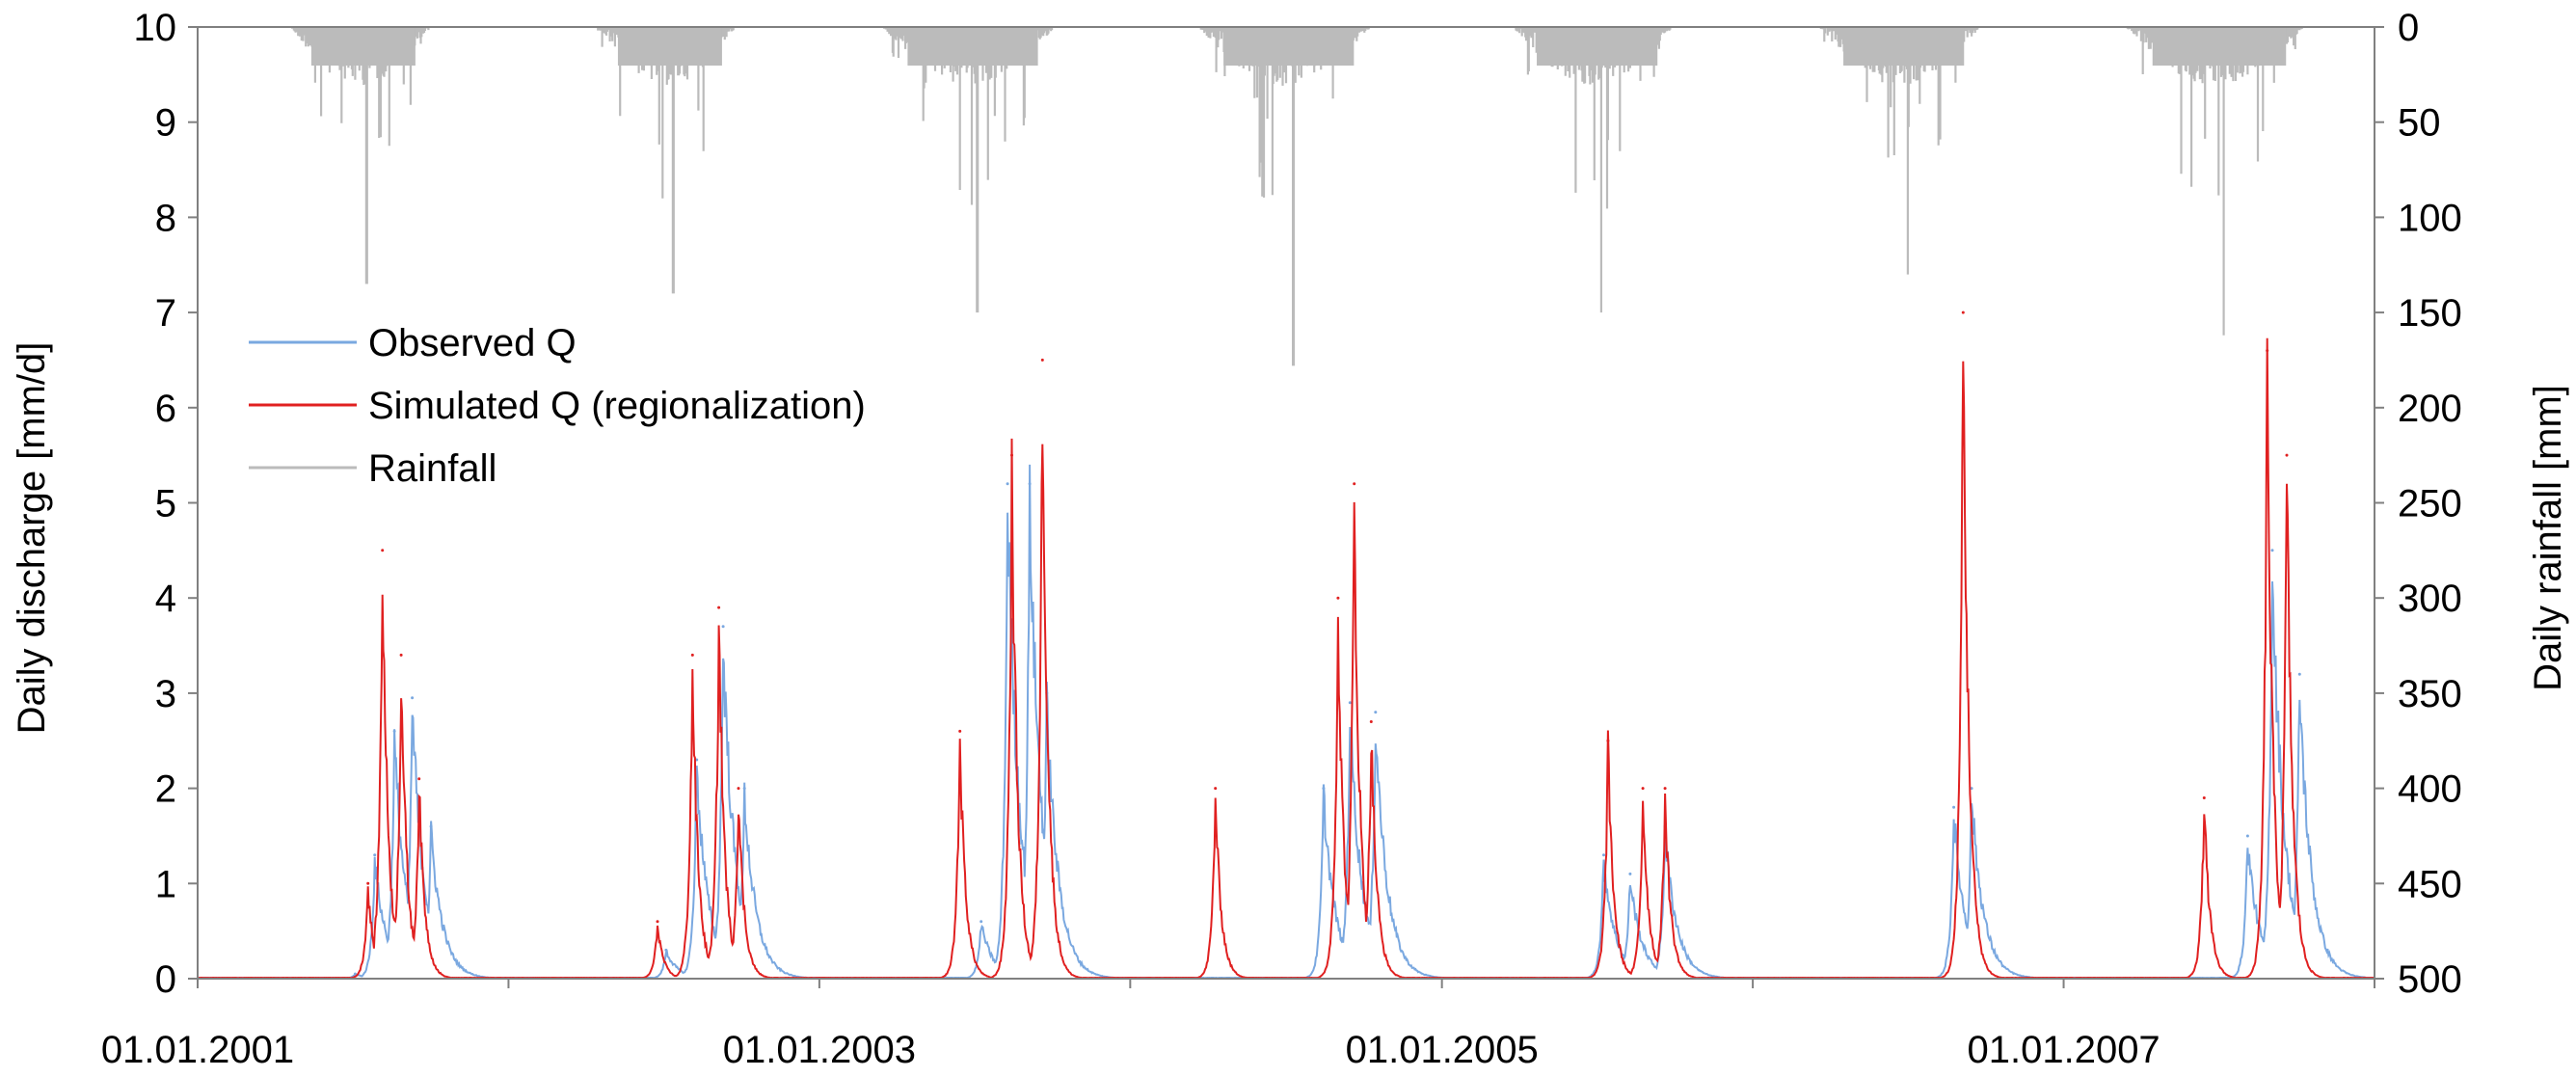 The height and width of the screenshot is (1077, 2576). Describe the element at coordinates (165, 409) in the screenshot. I see `y-left-tick-label: 6` at that location.